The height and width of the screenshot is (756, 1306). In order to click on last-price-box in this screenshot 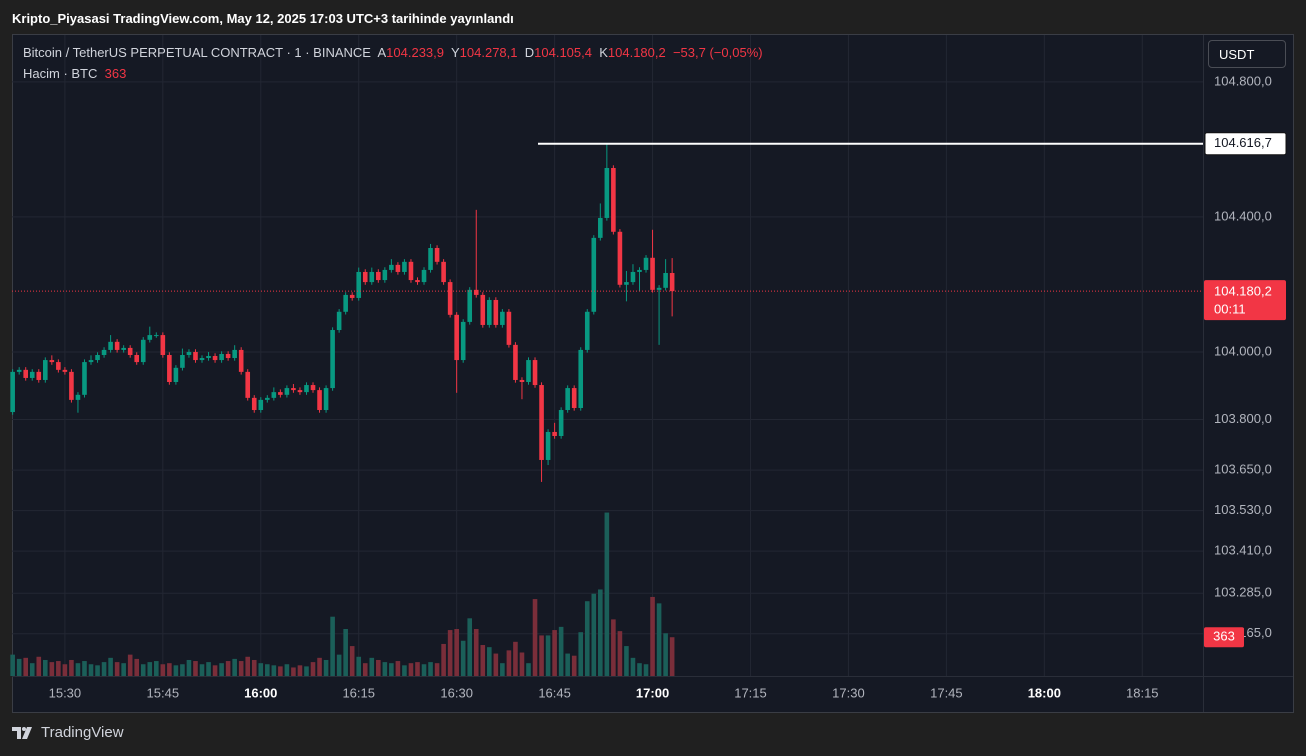, I will do `click(1245, 300)`.